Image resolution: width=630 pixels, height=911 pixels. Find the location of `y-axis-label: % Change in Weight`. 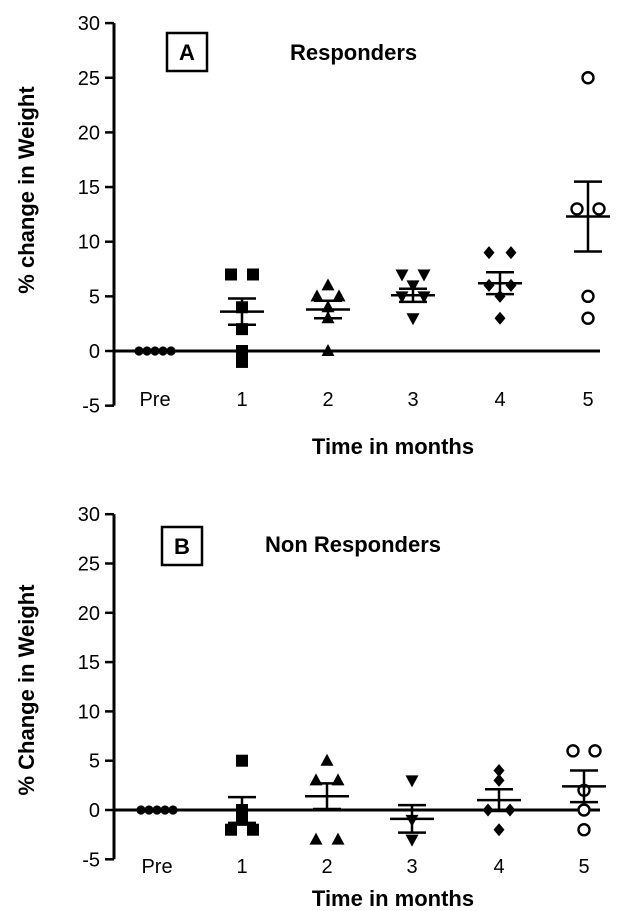

y-axis-label: % Change in Weight is located at coordinates (26, 690).